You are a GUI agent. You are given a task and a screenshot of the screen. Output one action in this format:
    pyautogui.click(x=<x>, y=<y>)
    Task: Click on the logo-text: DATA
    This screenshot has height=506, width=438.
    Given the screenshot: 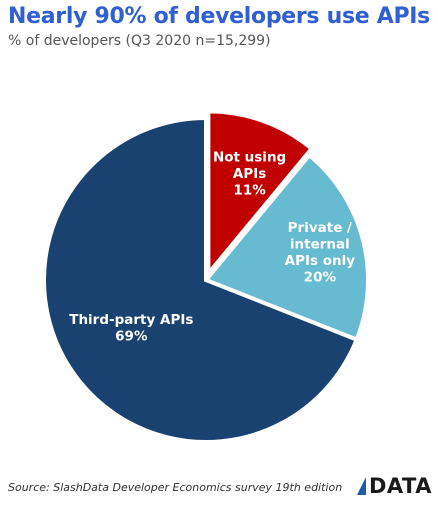 What is the action you would take?
    pyautogui.click(x=400, y=486)
    